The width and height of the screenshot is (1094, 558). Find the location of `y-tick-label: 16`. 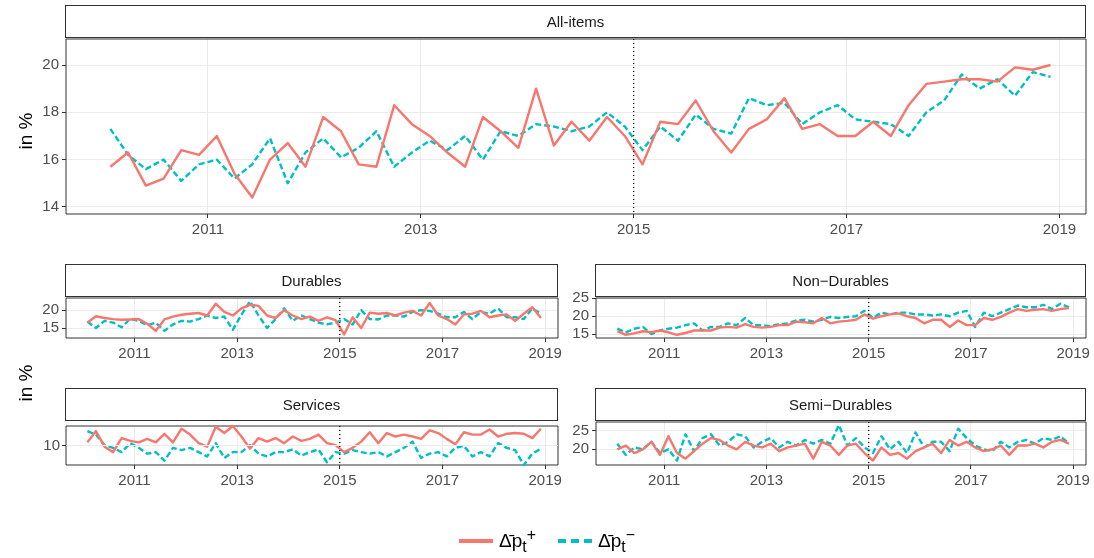

y-tick-label: 16 is located at coordinates (50, 158).